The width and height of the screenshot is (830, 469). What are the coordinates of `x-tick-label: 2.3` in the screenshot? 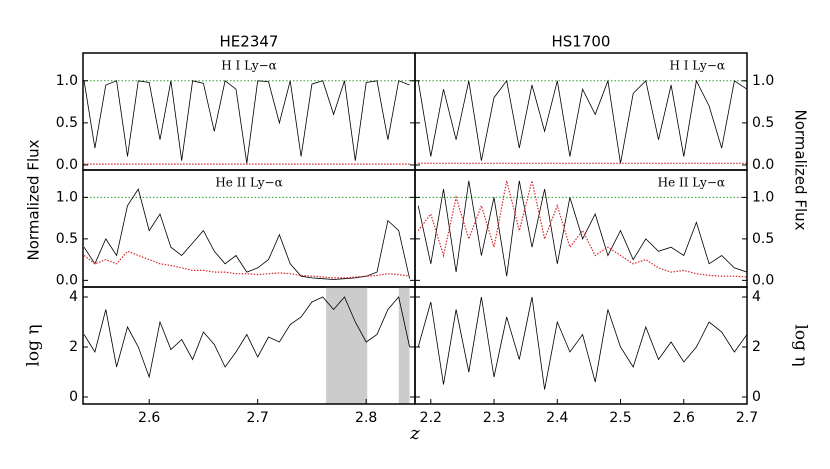 It's located at (494, 418).